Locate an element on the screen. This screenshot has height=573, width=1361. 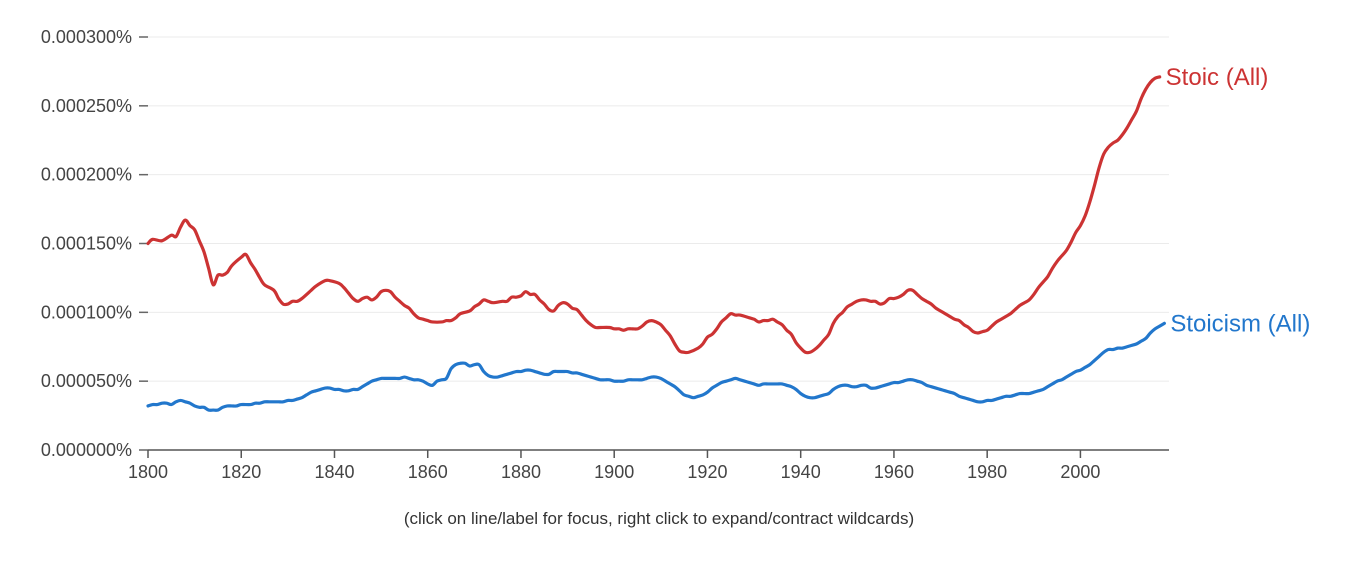
series-label-stoicism-all: Stoicism (All) is located at coordinates (1240, 323).